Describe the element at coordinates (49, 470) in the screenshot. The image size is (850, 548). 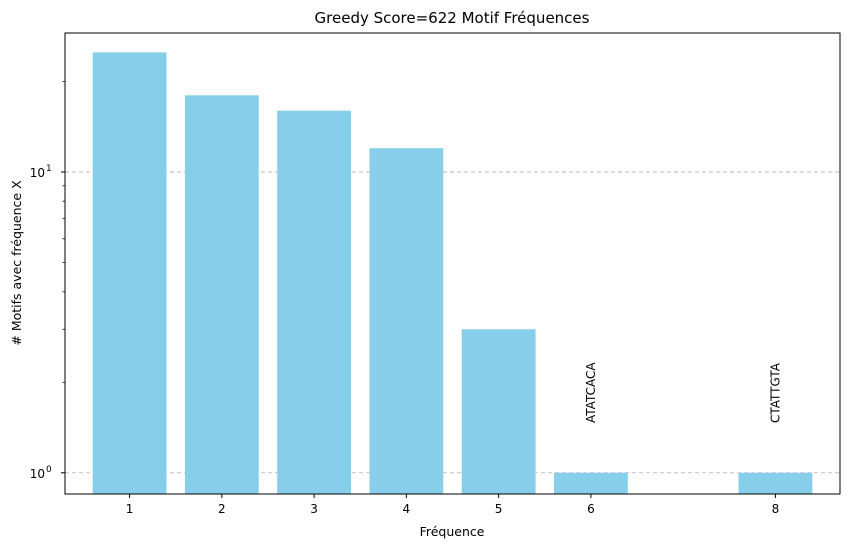
I see `y-tick-exponent: 0` at that location.